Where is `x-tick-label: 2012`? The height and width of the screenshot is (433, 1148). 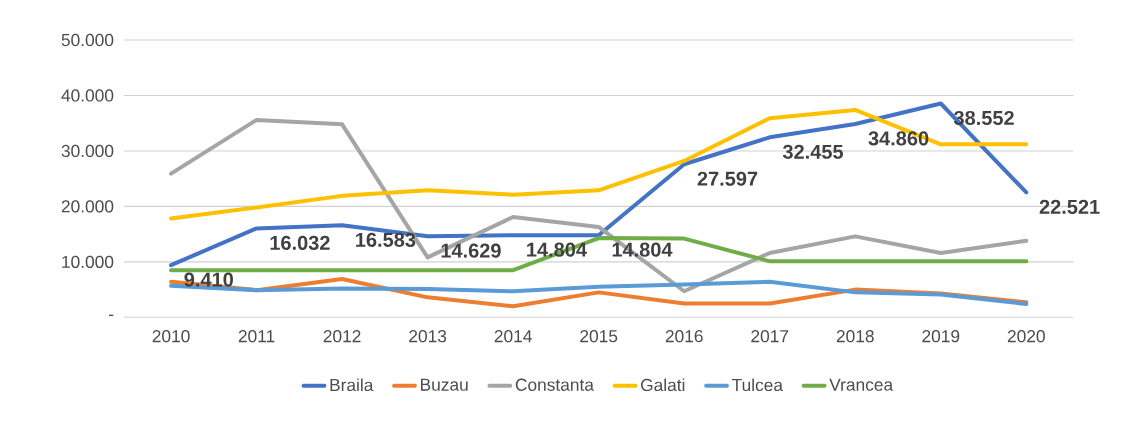 x-tick-label: 2012 is located at coordinates (342, 336).